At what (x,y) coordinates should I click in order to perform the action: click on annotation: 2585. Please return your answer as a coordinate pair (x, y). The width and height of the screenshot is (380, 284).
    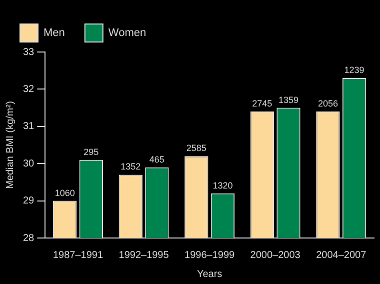
    Looking at the image, I should click on (196, 148).